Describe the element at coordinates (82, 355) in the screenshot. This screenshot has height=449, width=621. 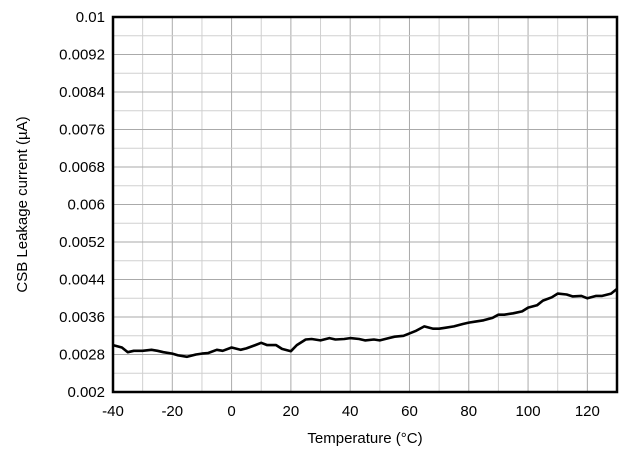
I see `y-tick-label: 0.0028` at that location.